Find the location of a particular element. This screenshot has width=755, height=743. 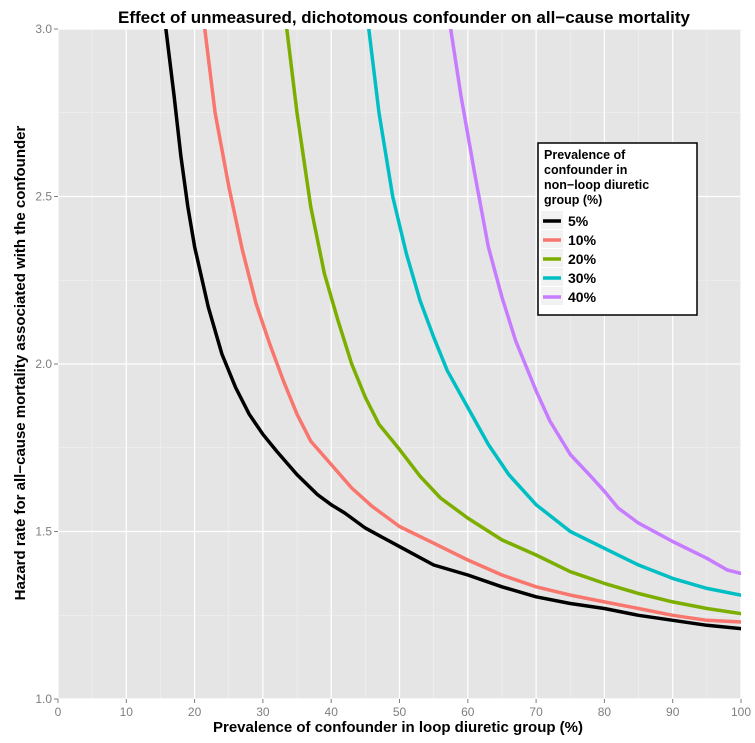

x-axis: 0 10 20 30 40 50 60 70 80 90 100 is located at coordinates (403, 709).